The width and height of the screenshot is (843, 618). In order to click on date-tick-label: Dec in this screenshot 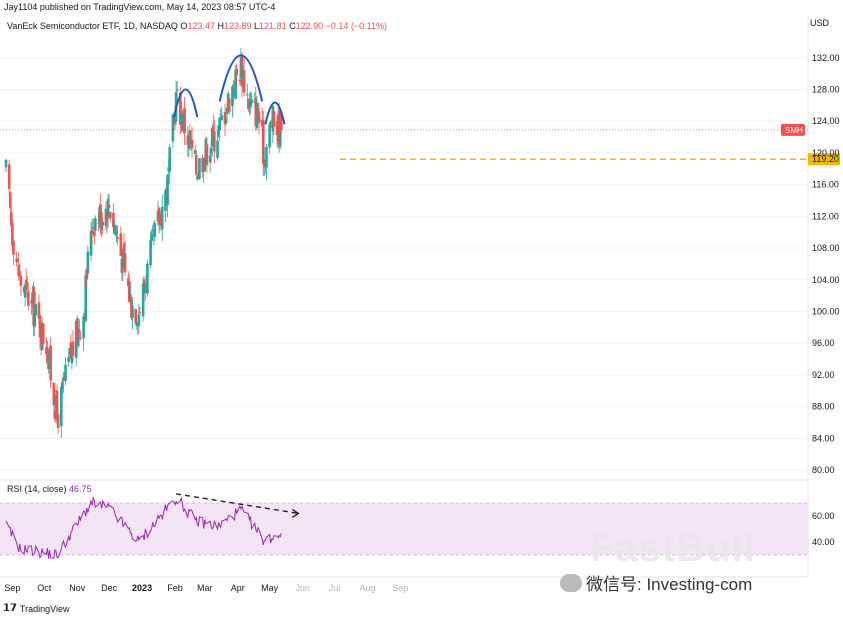, I will do `click(109, 588)`.